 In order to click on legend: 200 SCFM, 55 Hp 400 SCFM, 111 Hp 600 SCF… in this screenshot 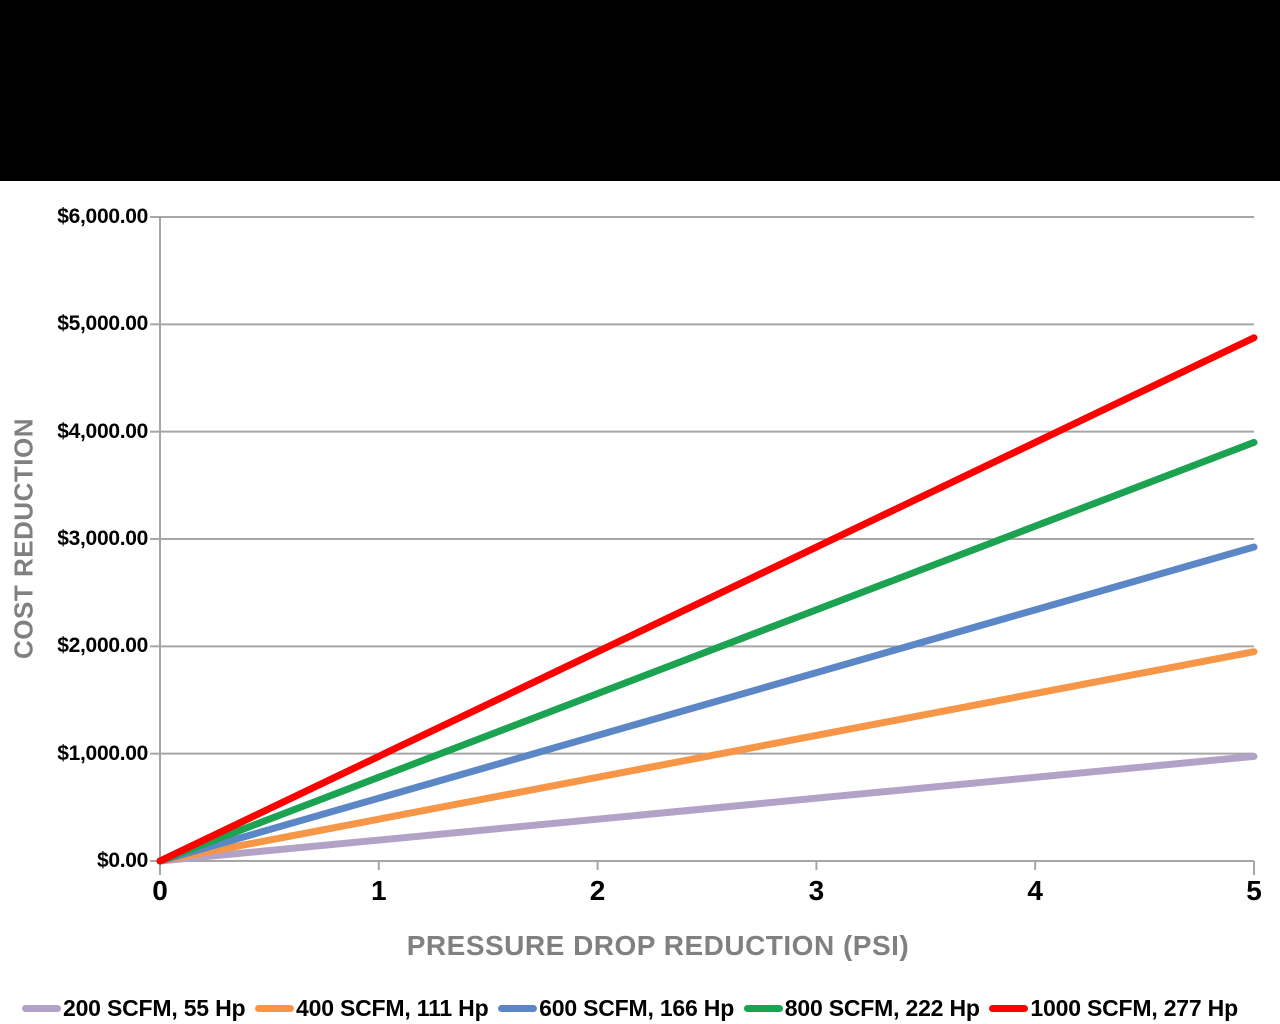, I will do `click(640, 1008)`.